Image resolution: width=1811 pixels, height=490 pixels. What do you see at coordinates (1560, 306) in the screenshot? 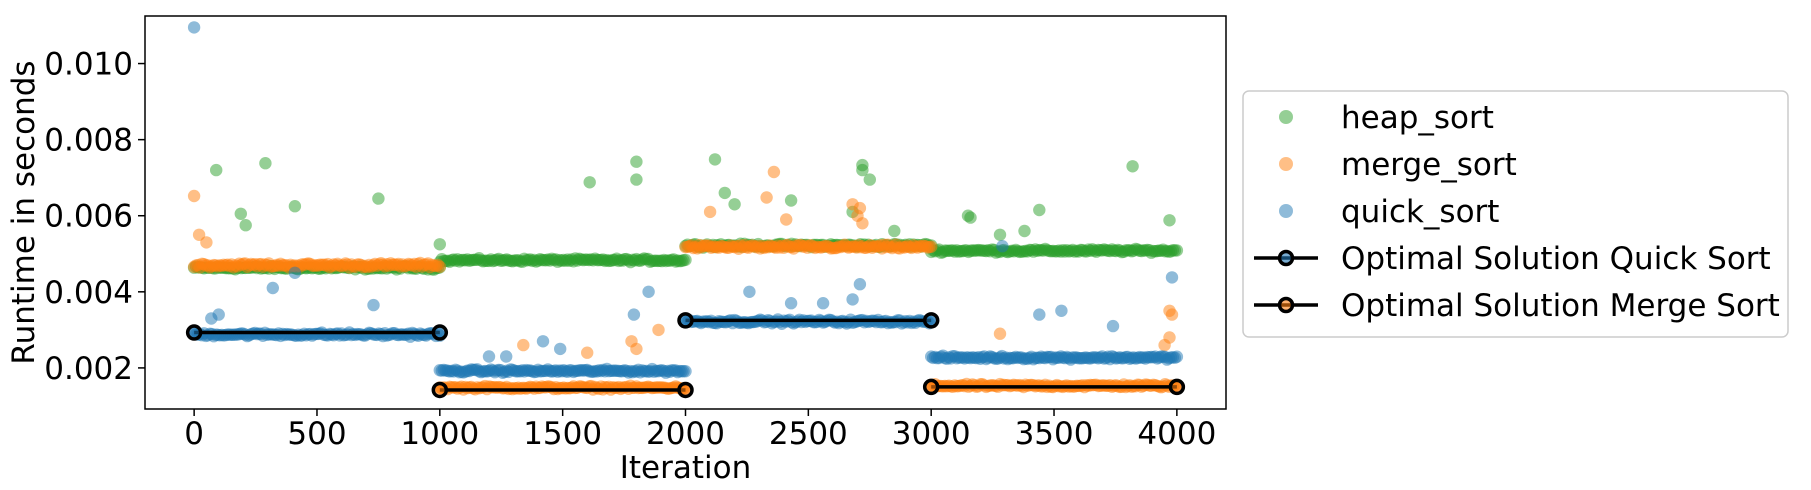
I see `legend-label: Optimal Solution Merge Sort` at bounding box center [1560, 306].